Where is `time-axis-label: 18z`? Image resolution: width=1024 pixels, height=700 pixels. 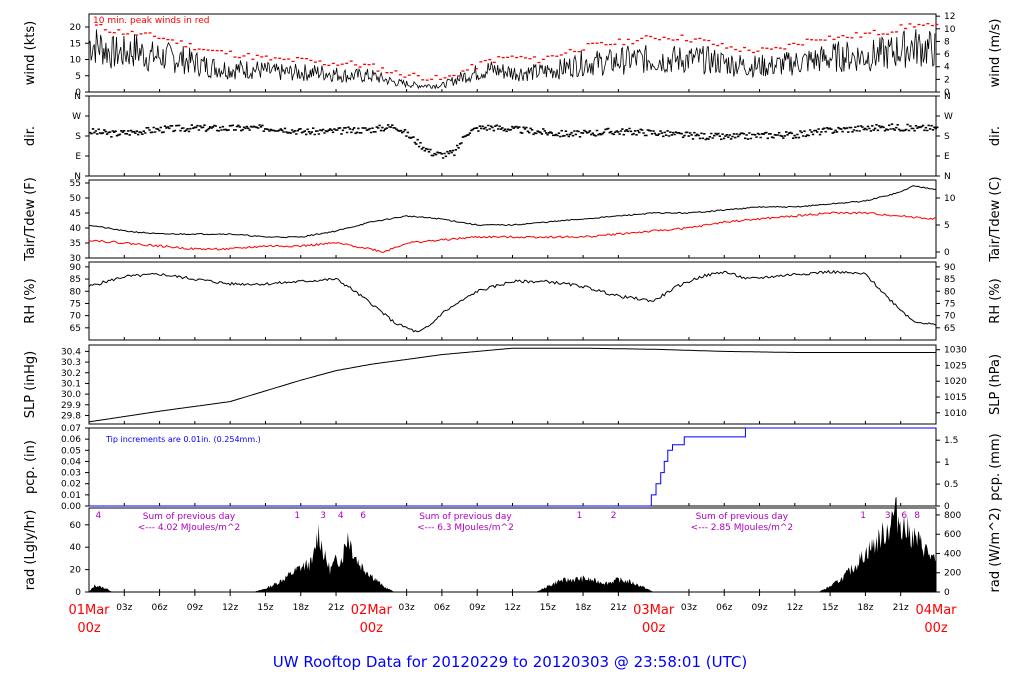
time-axis-label: 18z is located at coordinates (865, 608).